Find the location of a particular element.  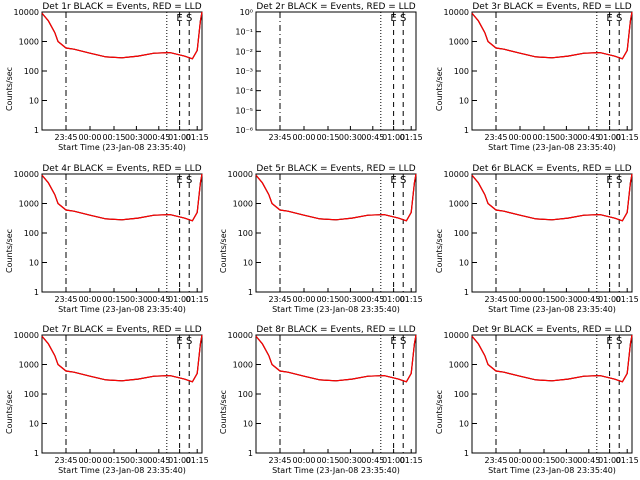

y-tick-label: 10⁻³ is located at coordinates (244, 71).